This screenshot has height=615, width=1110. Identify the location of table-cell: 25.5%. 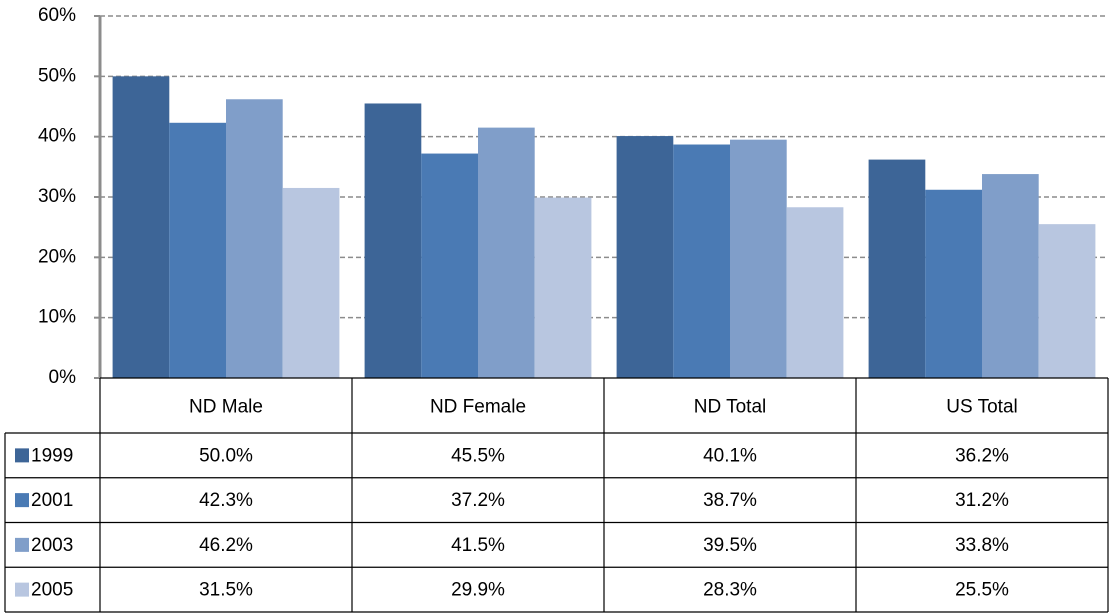
(982, 590).